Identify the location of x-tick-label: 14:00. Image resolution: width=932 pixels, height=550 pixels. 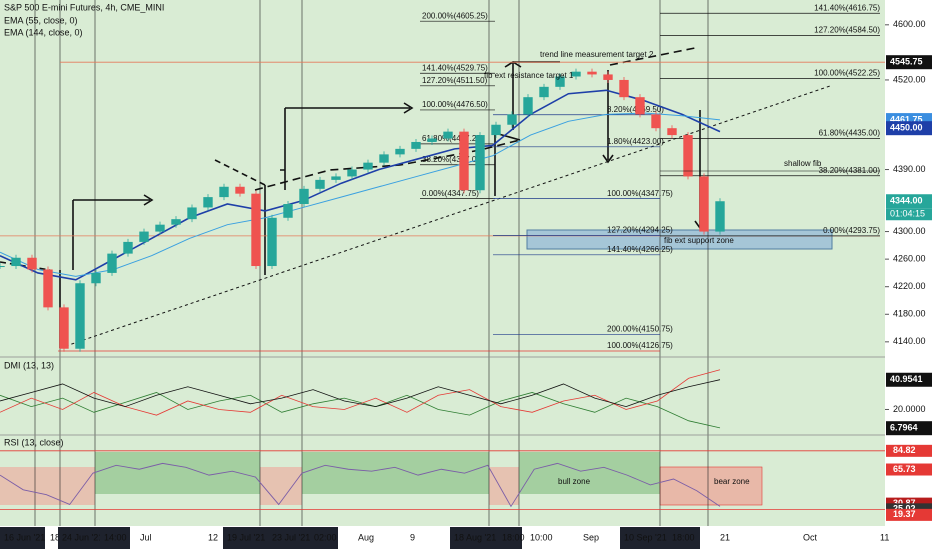
(115, 537).